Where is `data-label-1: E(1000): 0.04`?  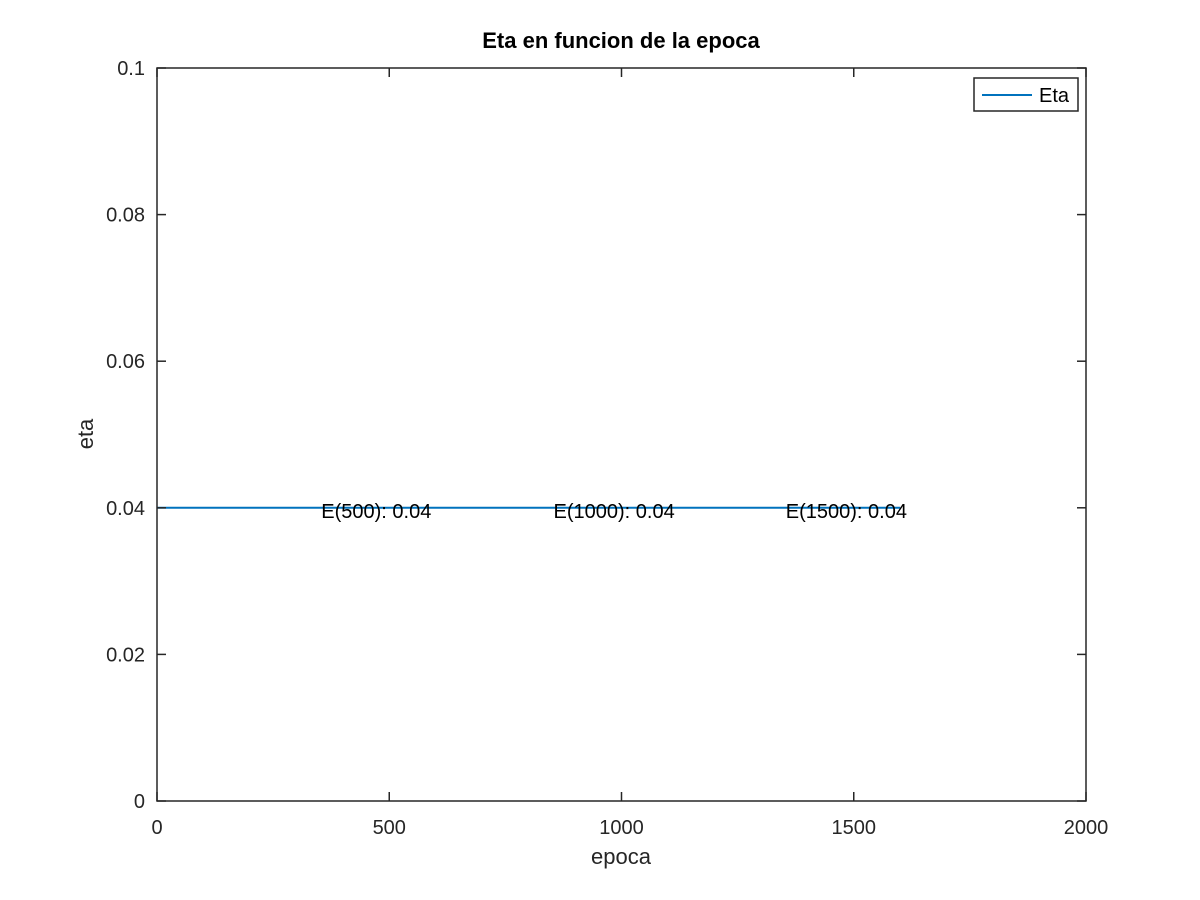
data-label-1: E(1000): 0.04 is located at coordinates (614, 512).